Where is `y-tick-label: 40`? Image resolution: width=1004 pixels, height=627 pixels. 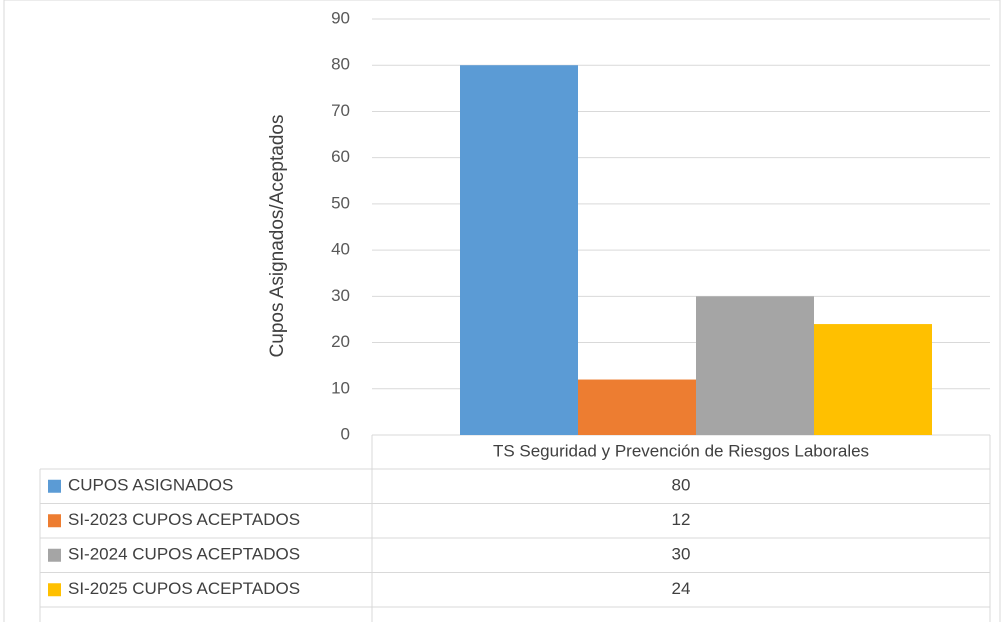 y-tick-label: 40 is located at coordinates (340, 249).